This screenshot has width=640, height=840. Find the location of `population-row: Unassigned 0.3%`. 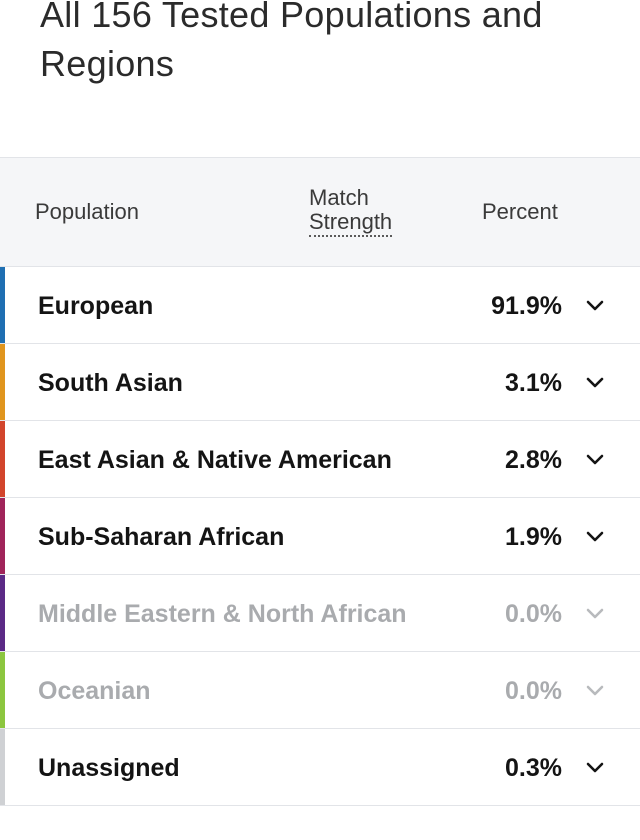

population-row: Unassigned 0.3% is located at coordinates (320, 767).